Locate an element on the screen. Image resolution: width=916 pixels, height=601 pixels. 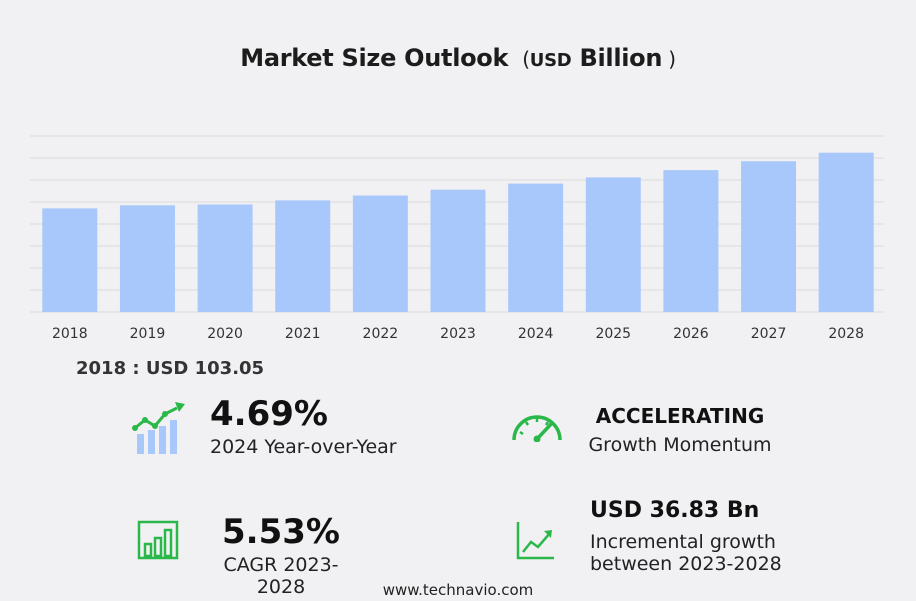
x-tick-label-2027: 2027 is located at coordinates (769, 334).